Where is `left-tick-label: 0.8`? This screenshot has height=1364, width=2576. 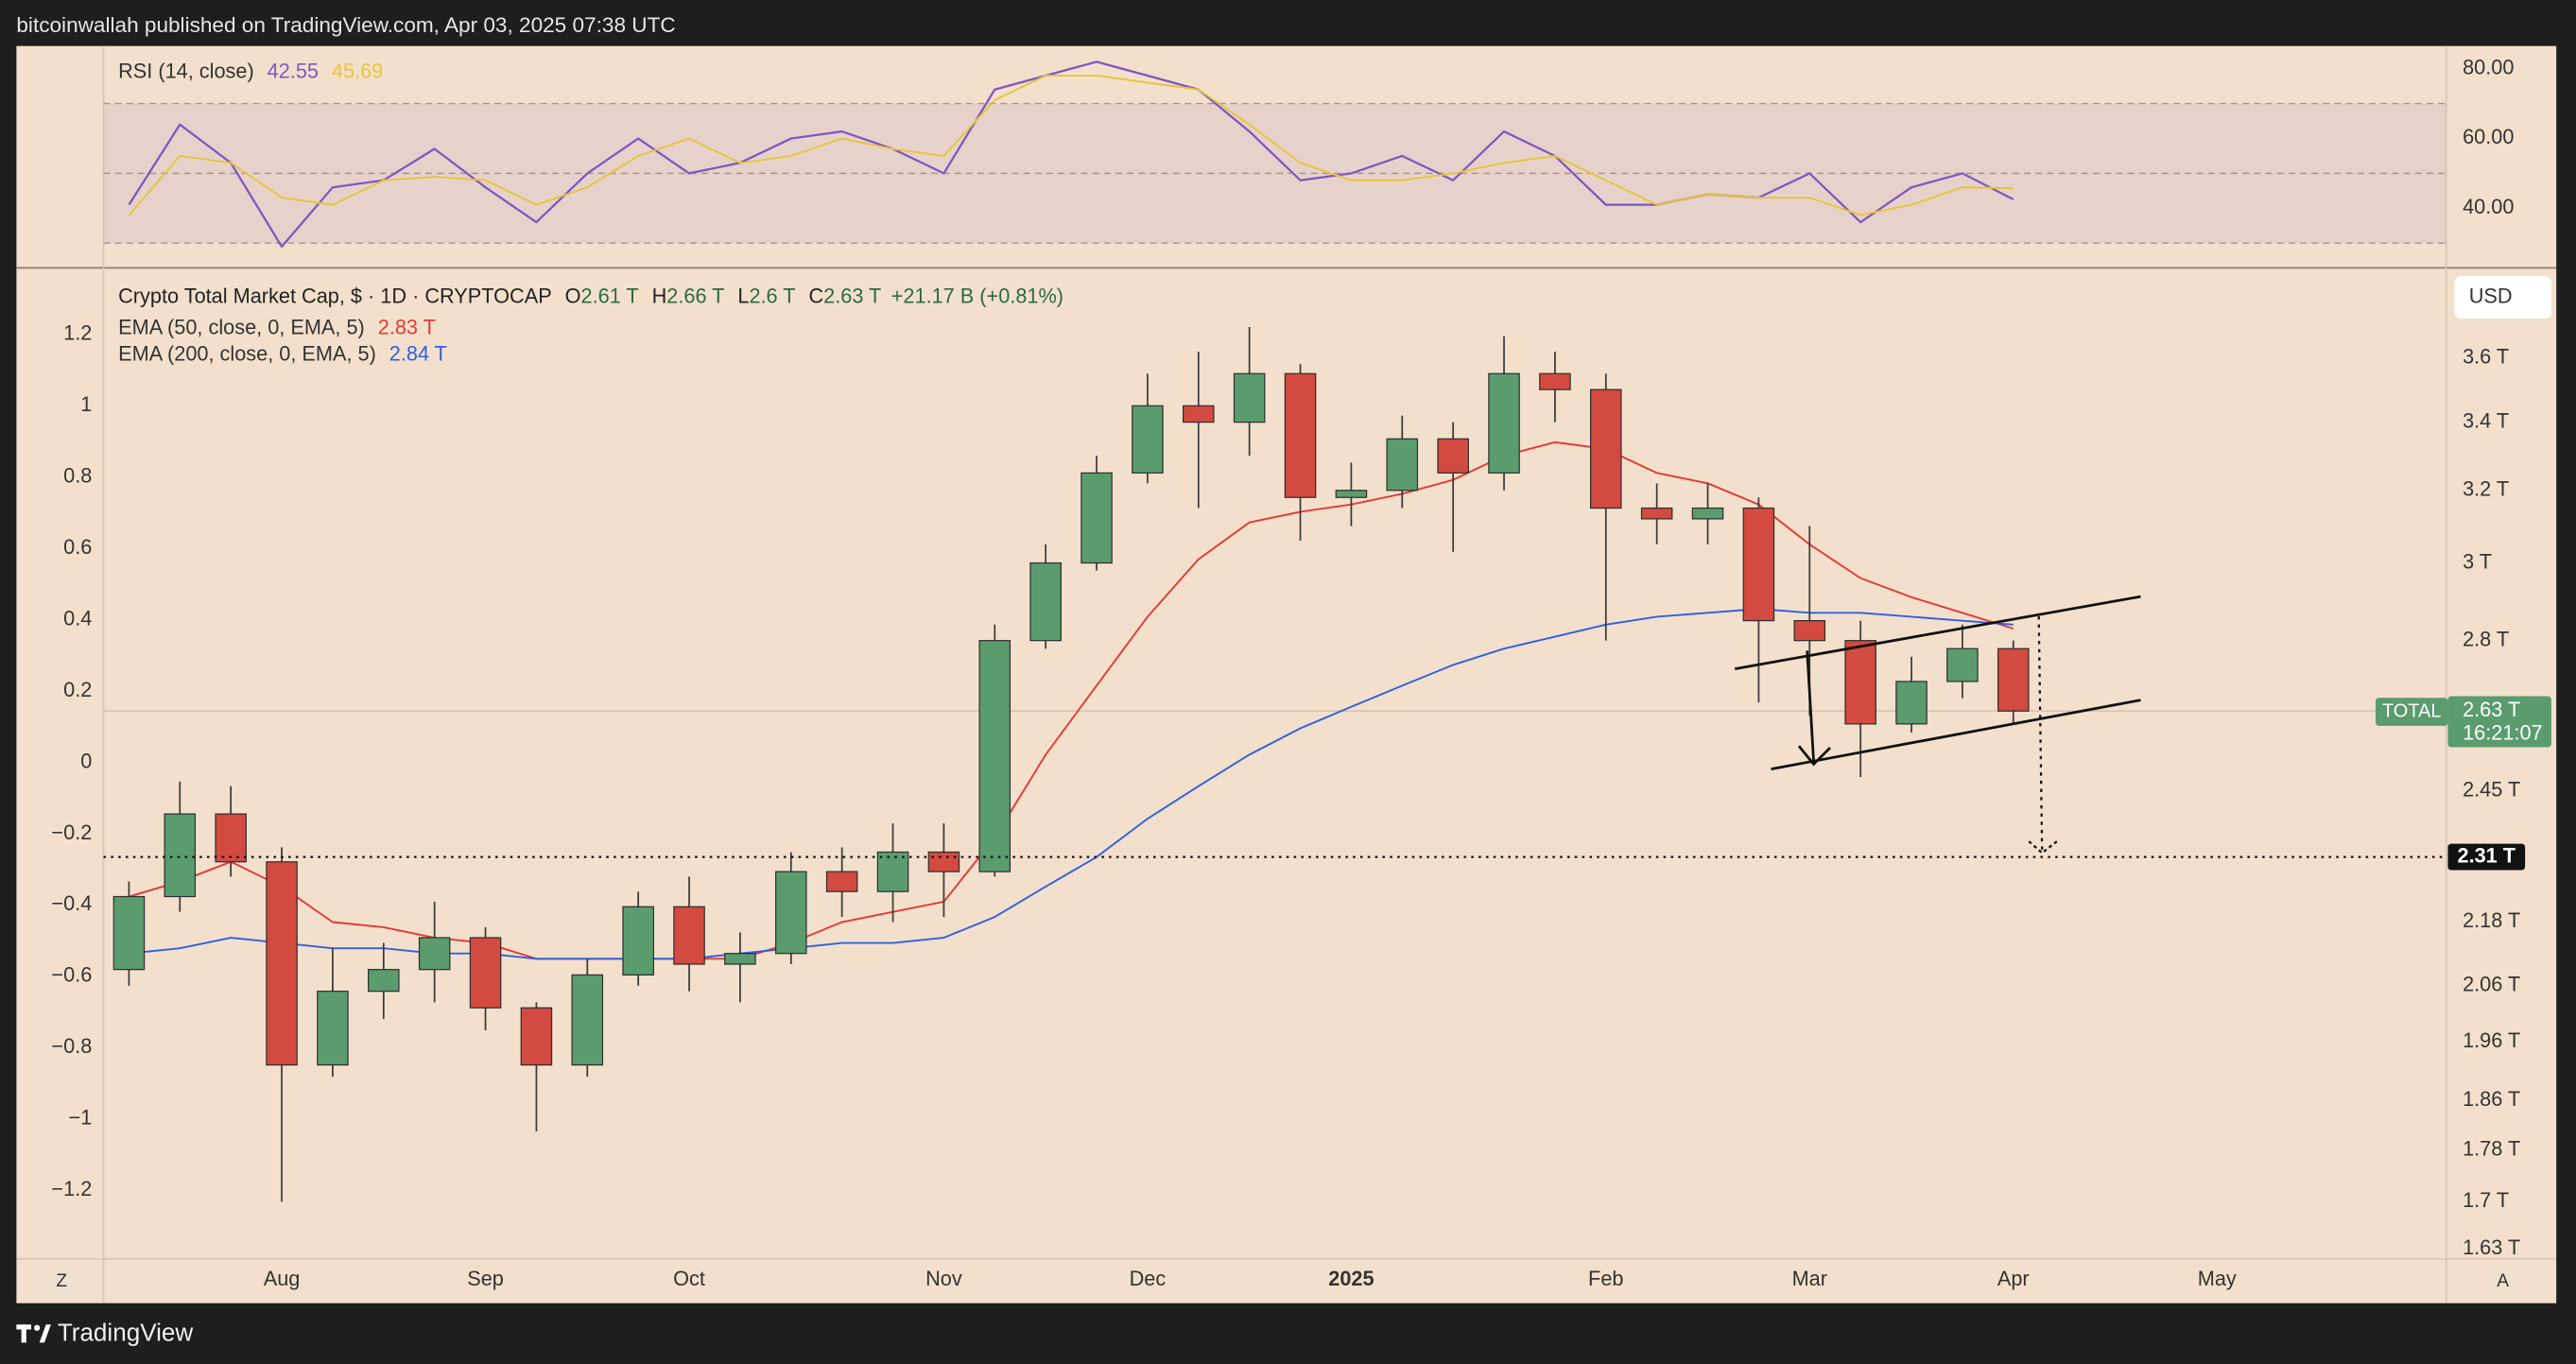 left-tick-label: 0.8 is located at coordinates (77, 476).